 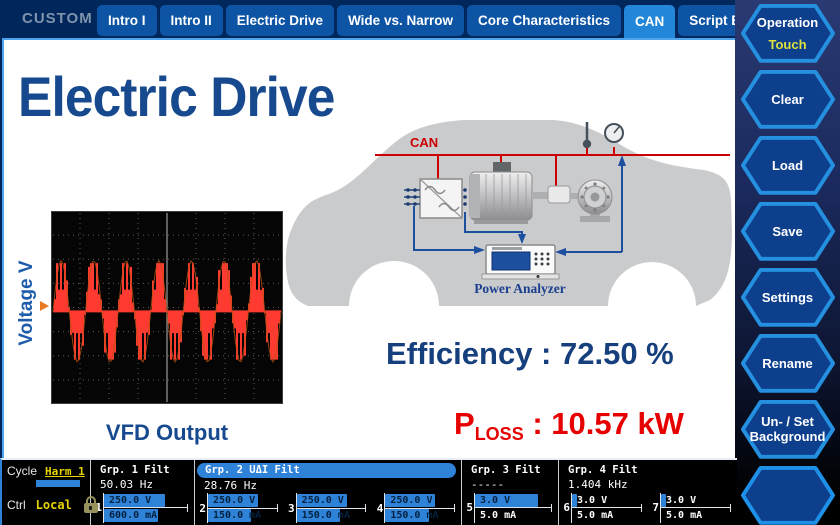 I want to click on shaft-and-torque-sensor, so click(x=557, y=194).